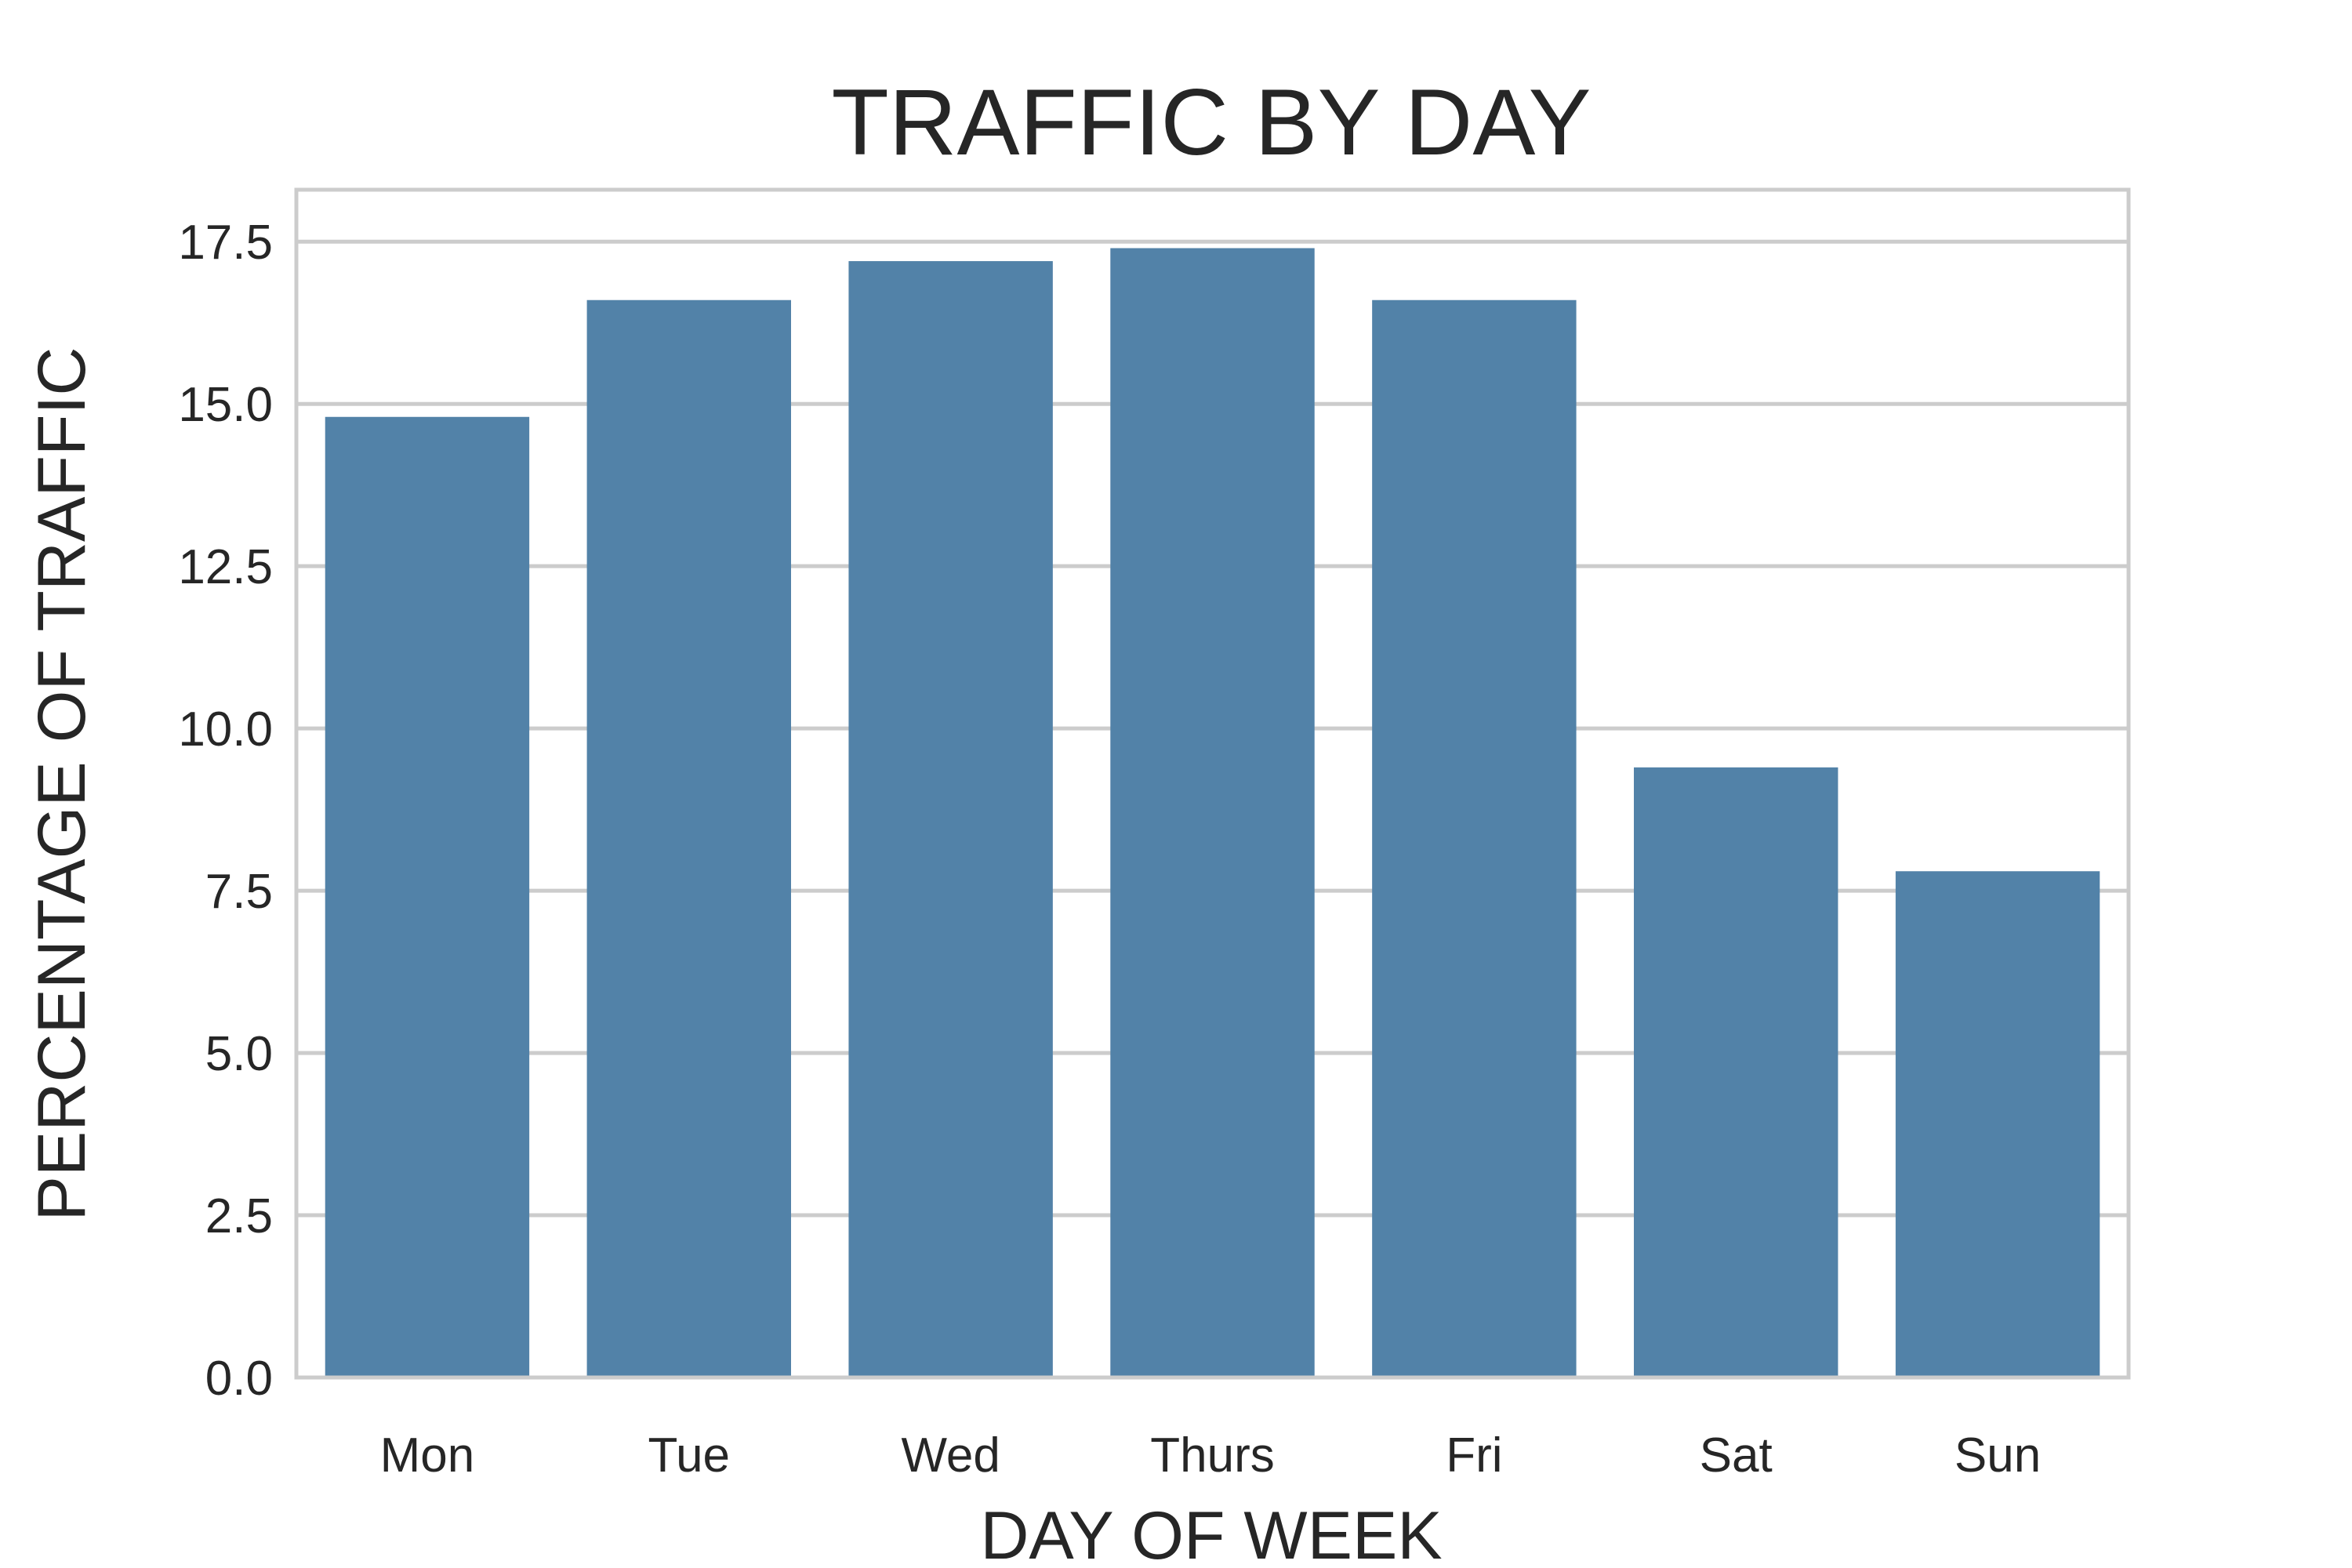  Describe the element at coordinates (950, 819) in the screenshot. I see `bar-wed` at that location.